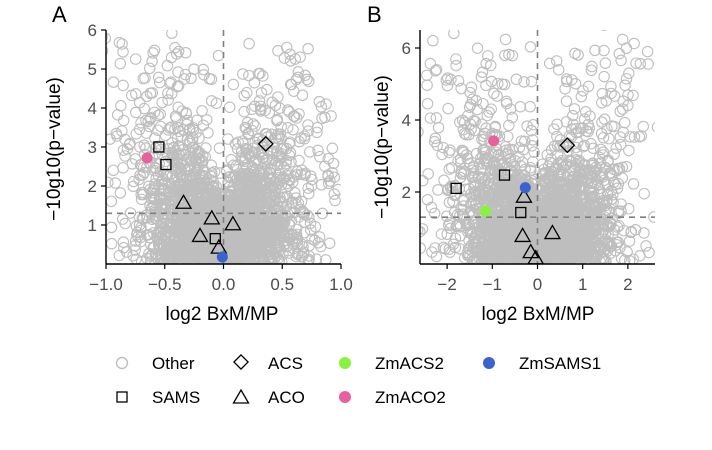  I want to click on acs-point, so click(265, 143).